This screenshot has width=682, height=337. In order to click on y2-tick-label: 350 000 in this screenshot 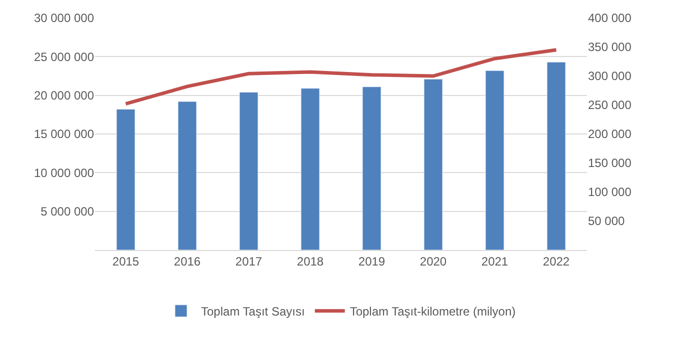, I will do `click(610, 47)`.